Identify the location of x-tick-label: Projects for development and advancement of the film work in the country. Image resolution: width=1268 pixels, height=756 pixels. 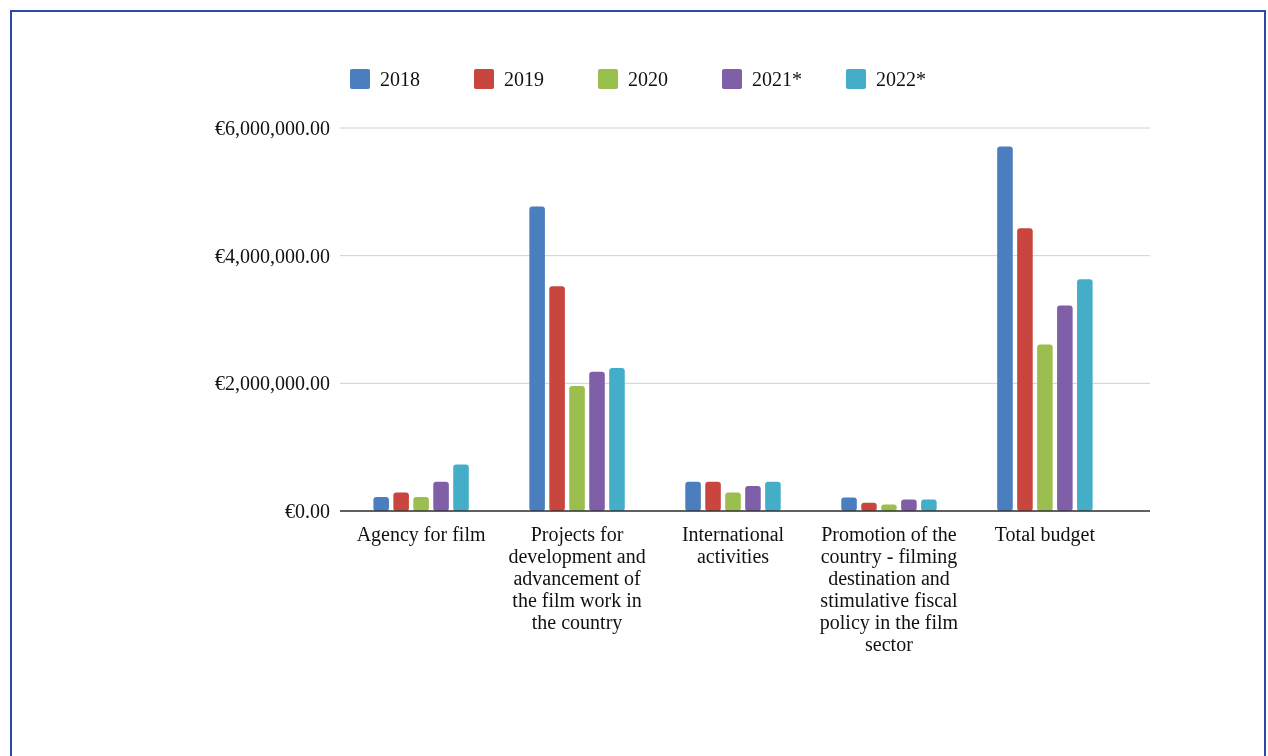
(577, 578).